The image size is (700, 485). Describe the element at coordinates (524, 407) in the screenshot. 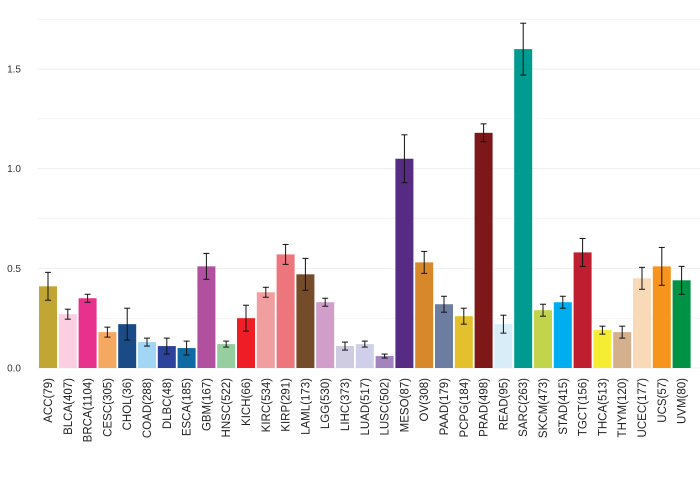

I see `x-tick-label: SARC(263)` at that location.